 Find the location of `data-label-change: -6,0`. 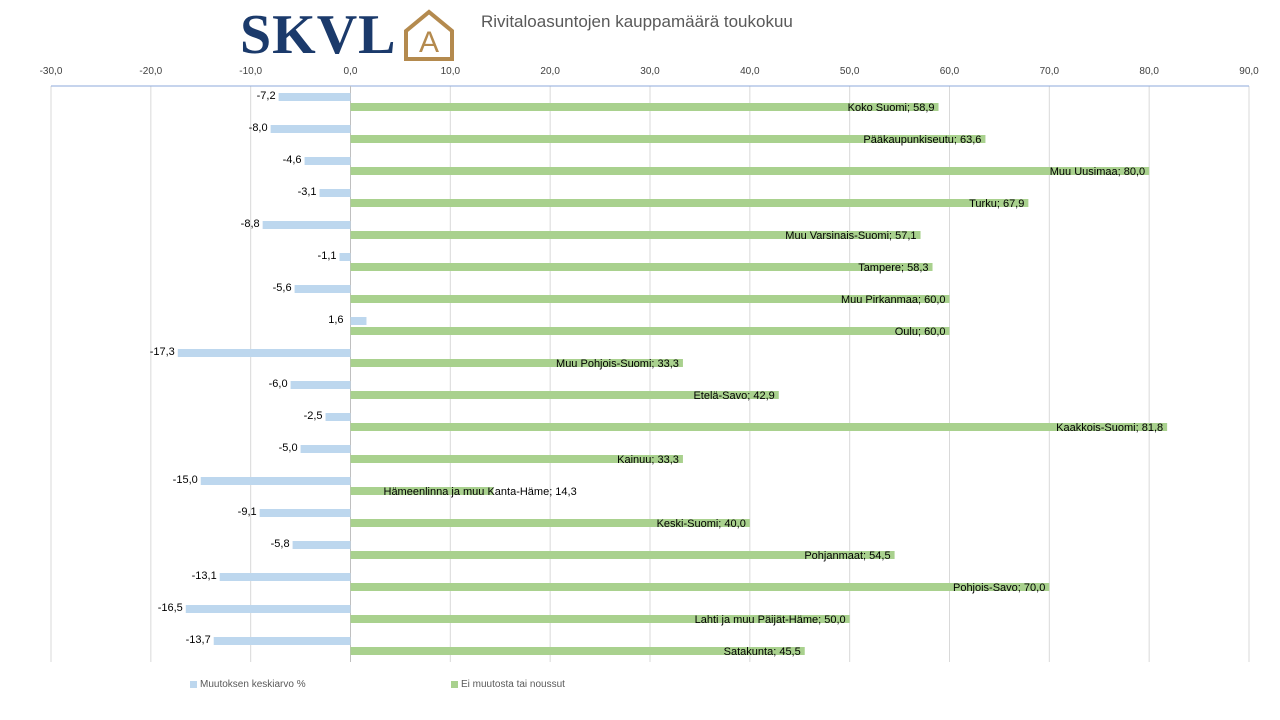

data-label-change: -6,0 is located at coordinates (278, 384).